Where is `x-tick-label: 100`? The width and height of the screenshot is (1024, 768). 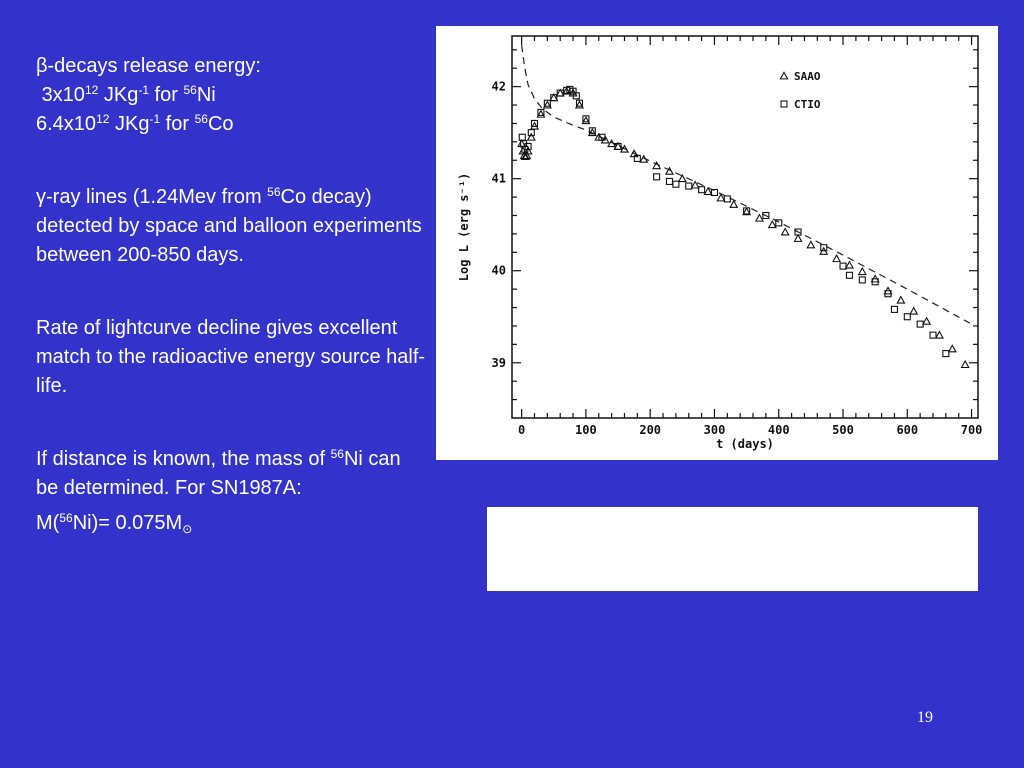
x-tick-label: 100 is located at coordinates (586, 430).